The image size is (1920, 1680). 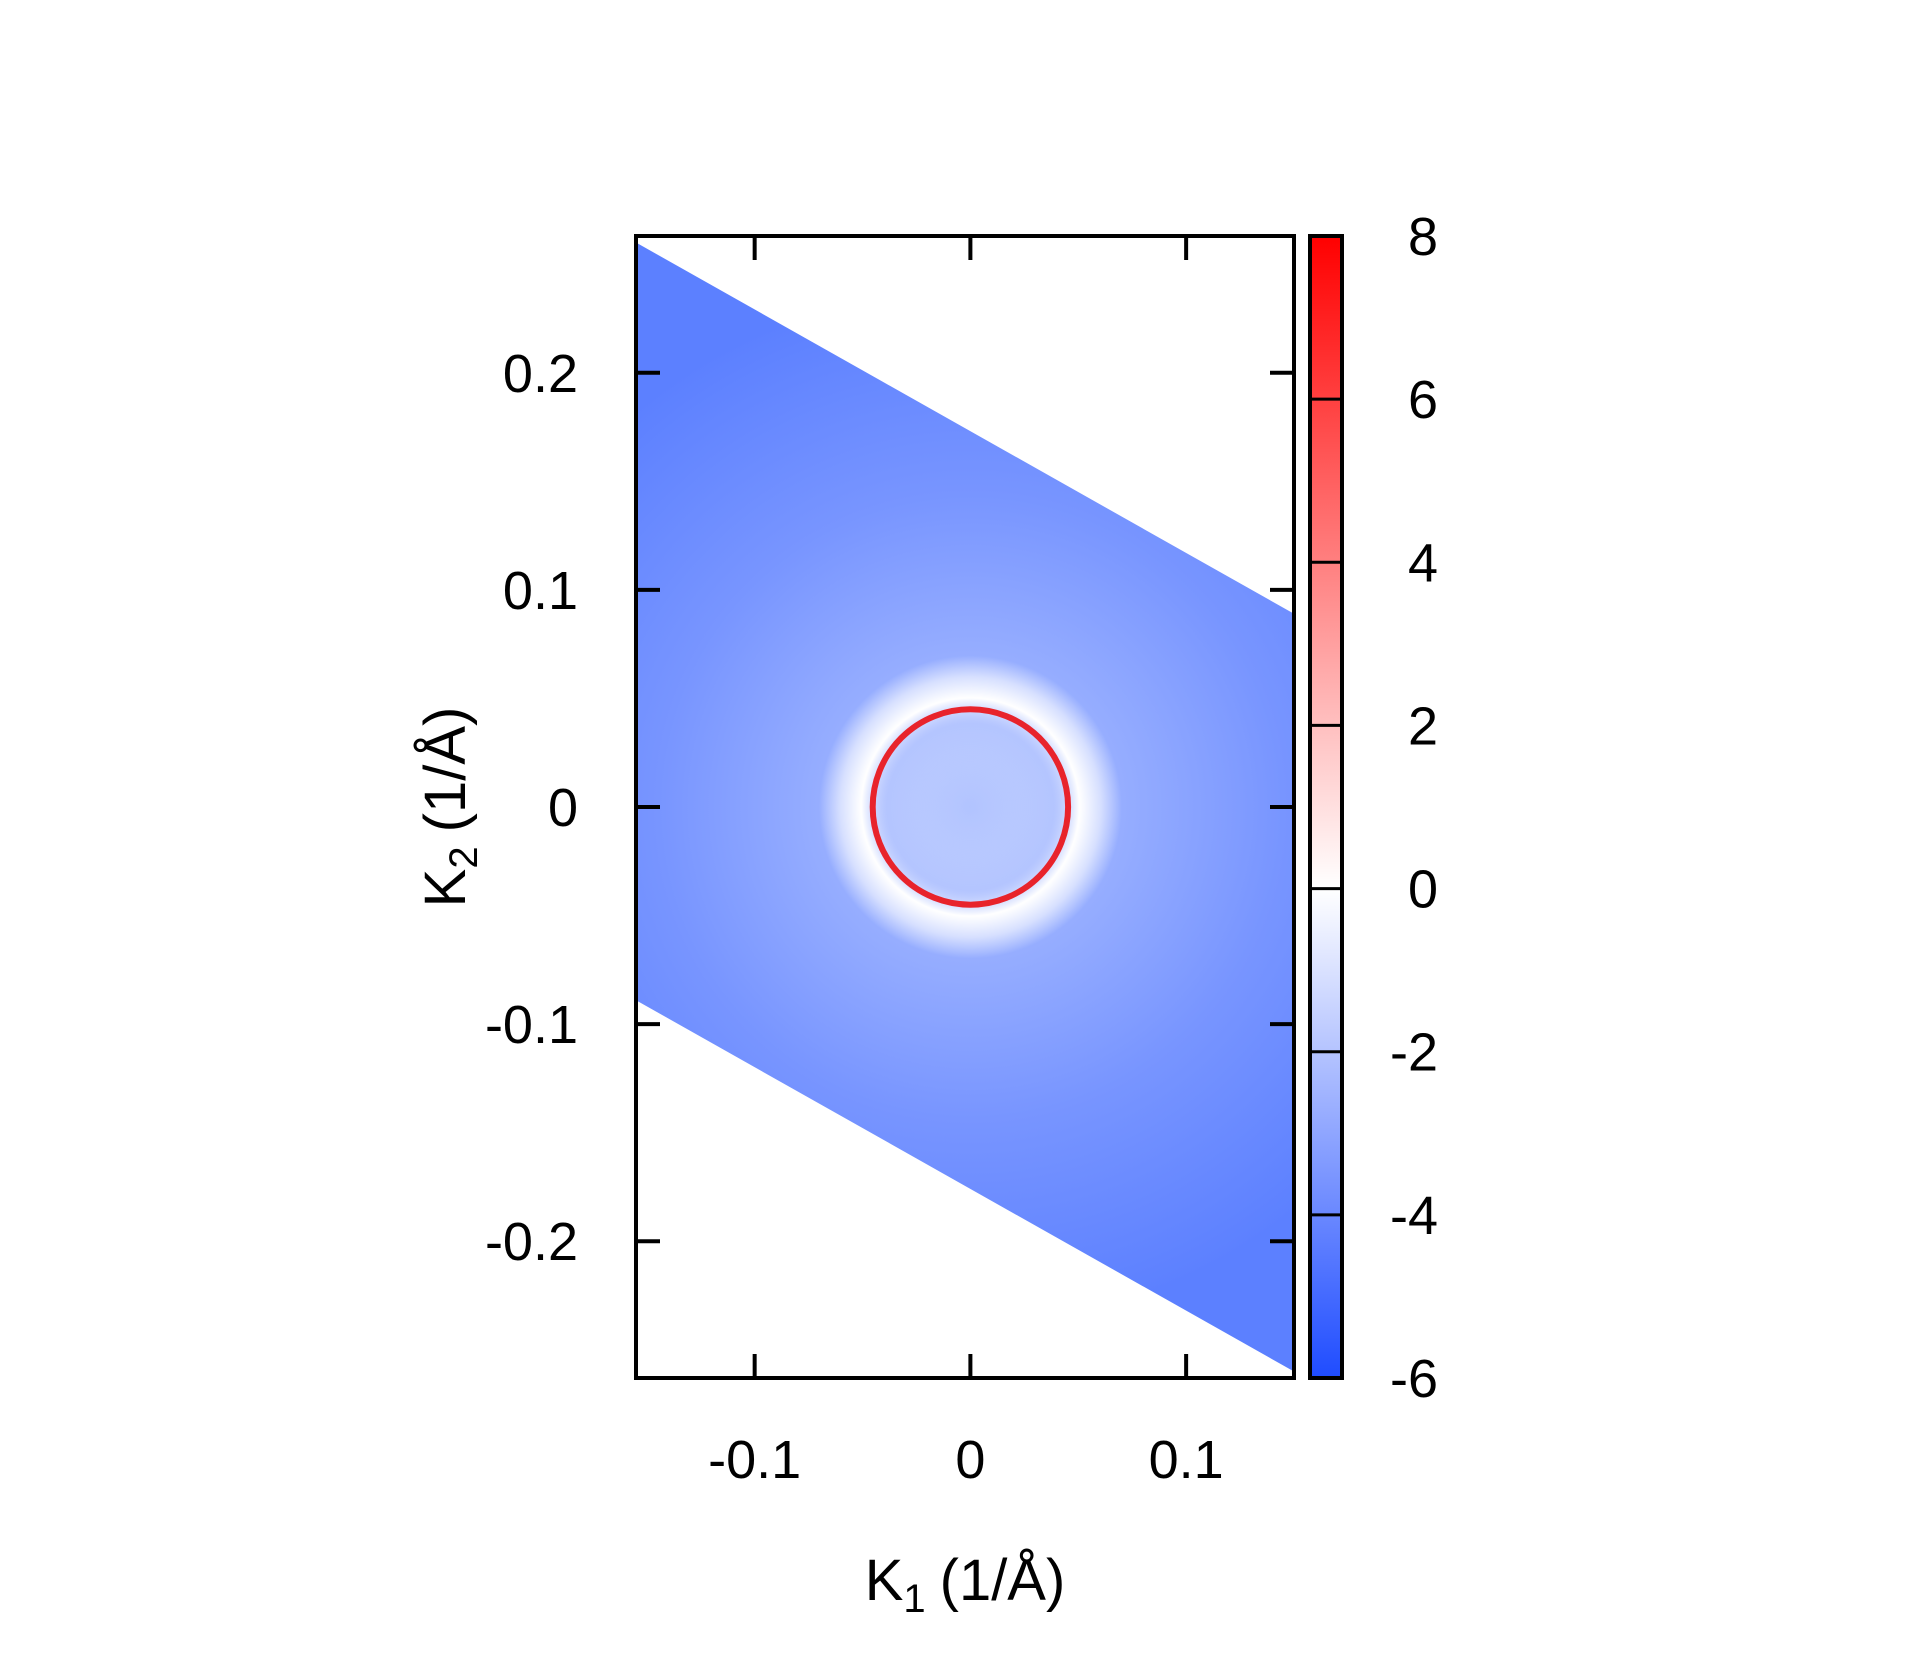 I want to click on colorbar-tick-label: 4, so click(x=1423, y=563).